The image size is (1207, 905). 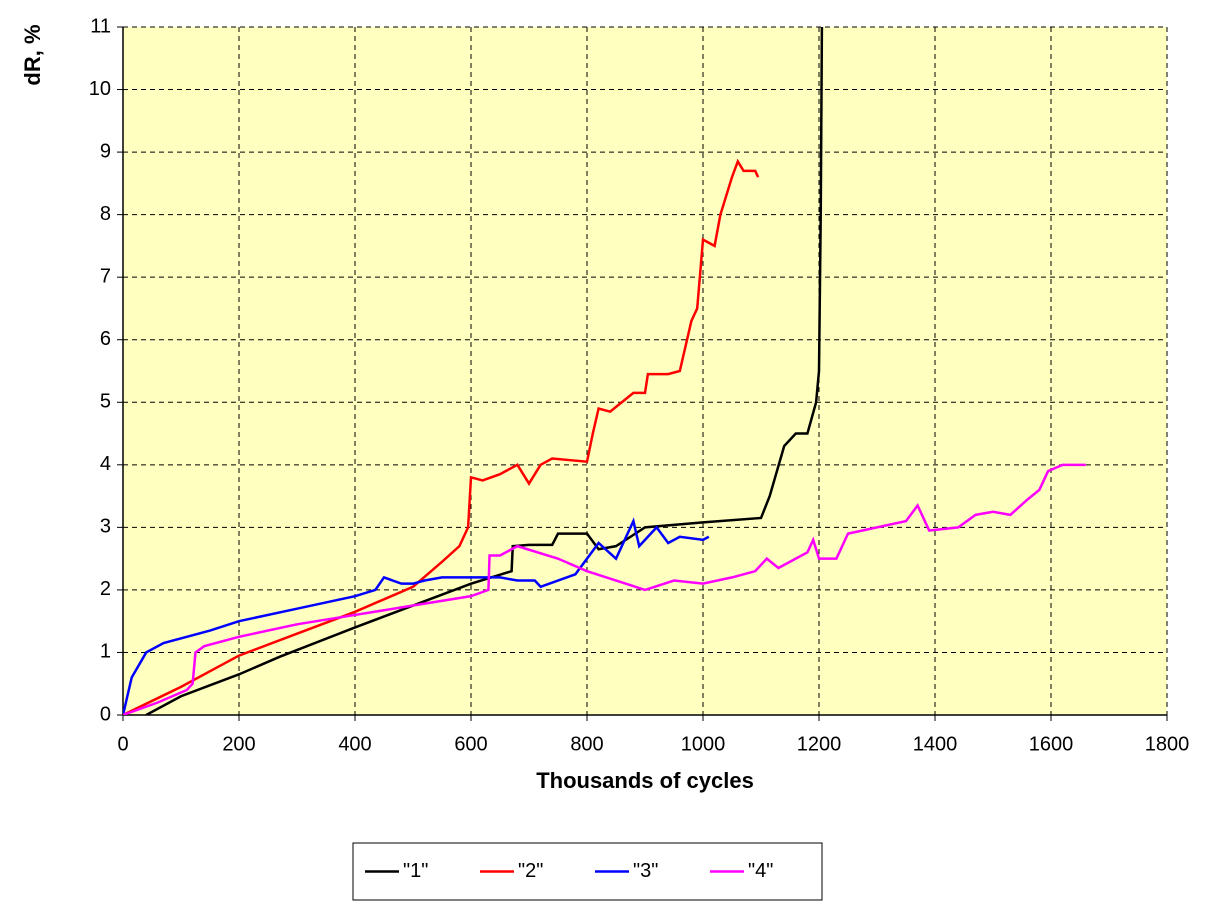 What do you see at coordinates (100, 26) in the screenshot?
I see `y-tick-label: 11` at bounding box center [100, 26].